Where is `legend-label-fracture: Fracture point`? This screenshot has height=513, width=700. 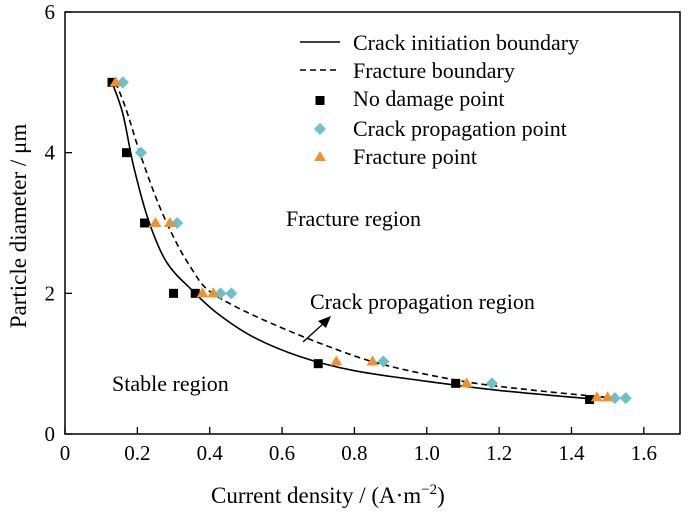 legend-label-fracture: Fracture point is located at coordinates (415, 156).